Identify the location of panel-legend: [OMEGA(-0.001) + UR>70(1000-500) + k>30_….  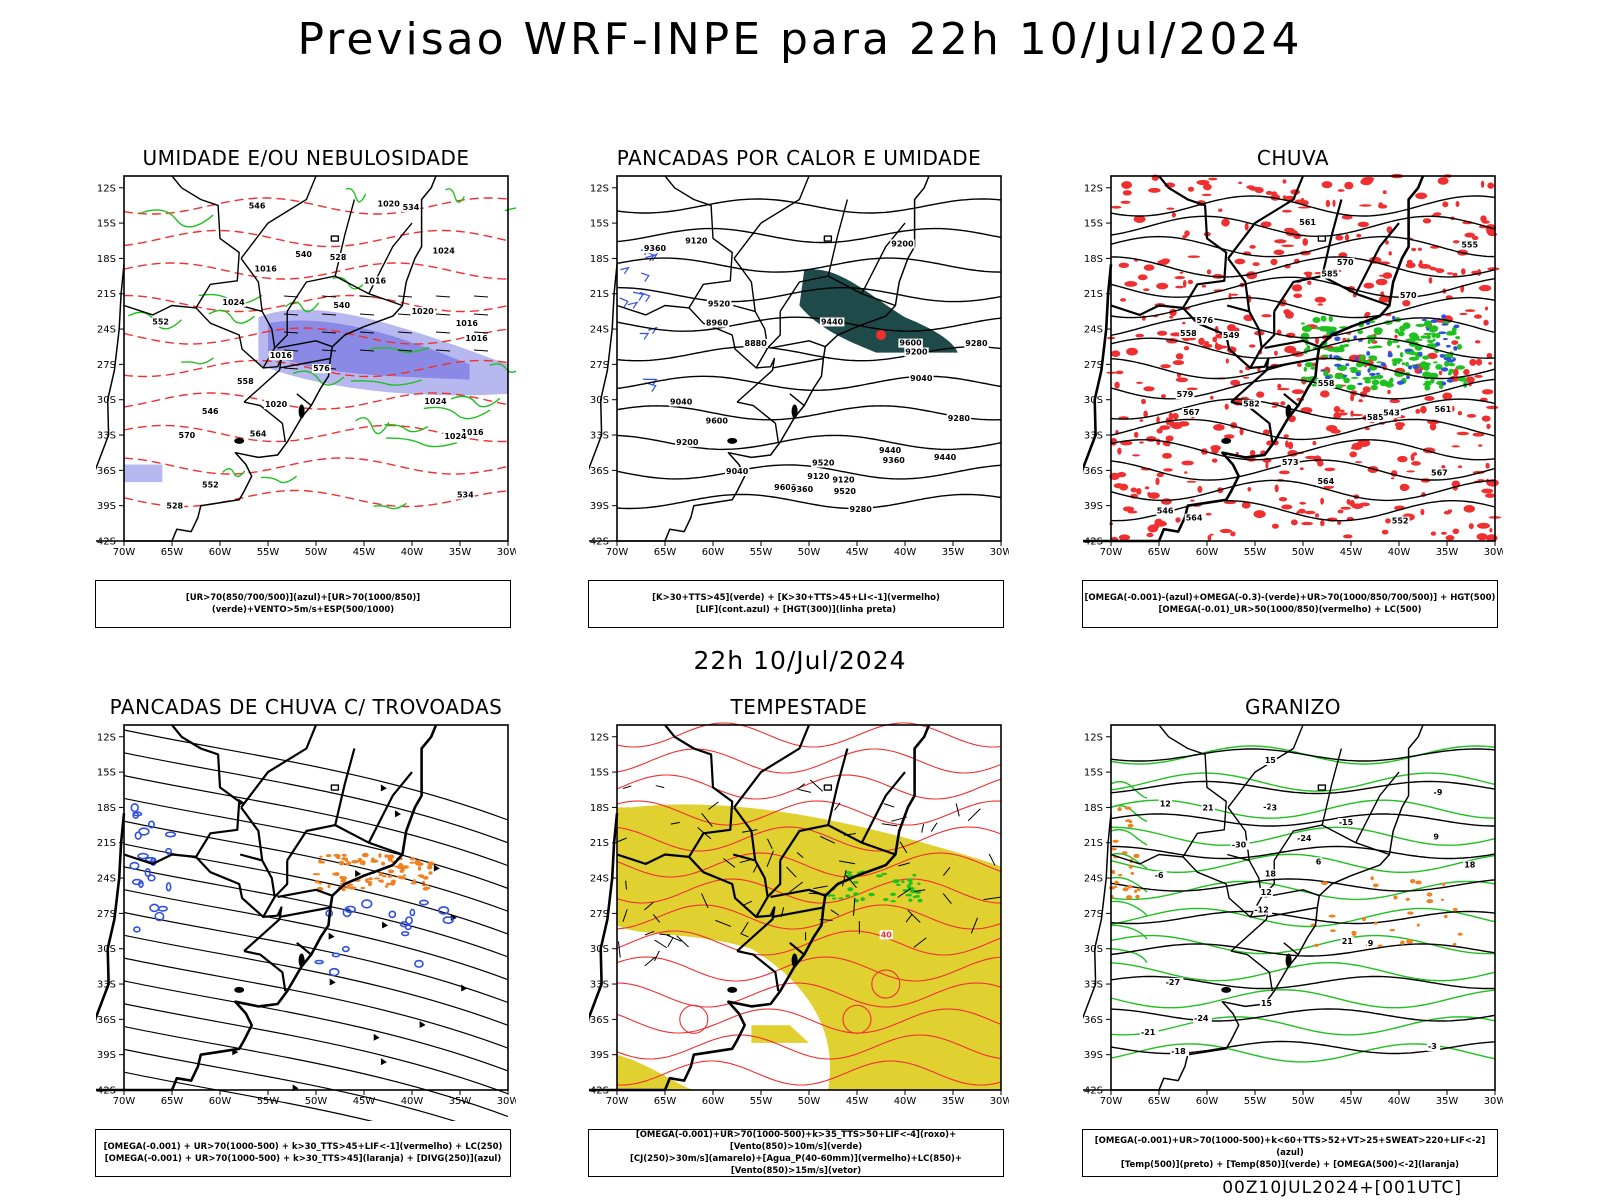
(303, 1153).